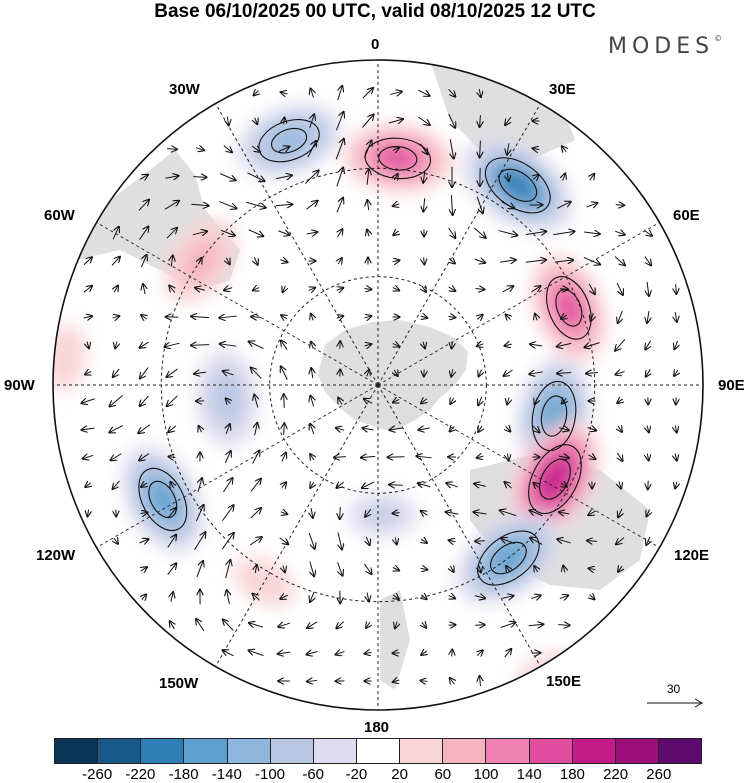 The height and width of the screenshot is (783, 750). I want to click on label-lon-0: 0, so click(375, 44).